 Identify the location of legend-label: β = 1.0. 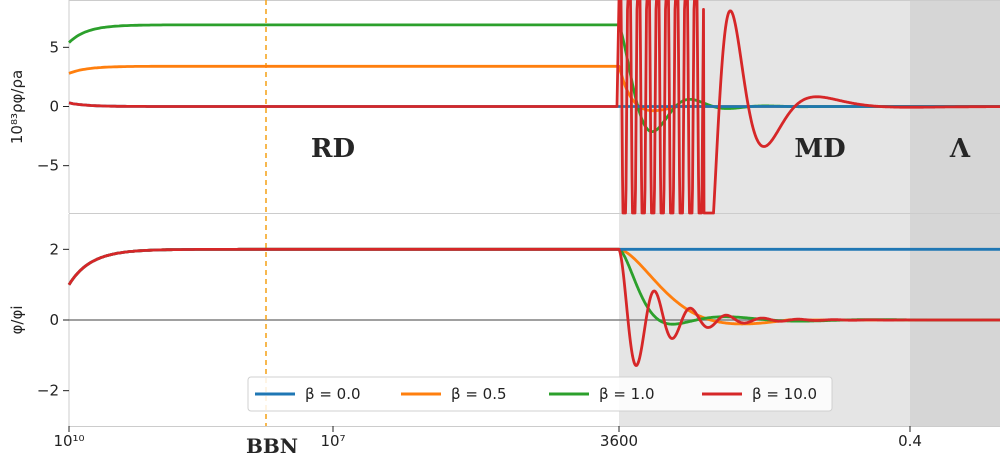
(627, 394).